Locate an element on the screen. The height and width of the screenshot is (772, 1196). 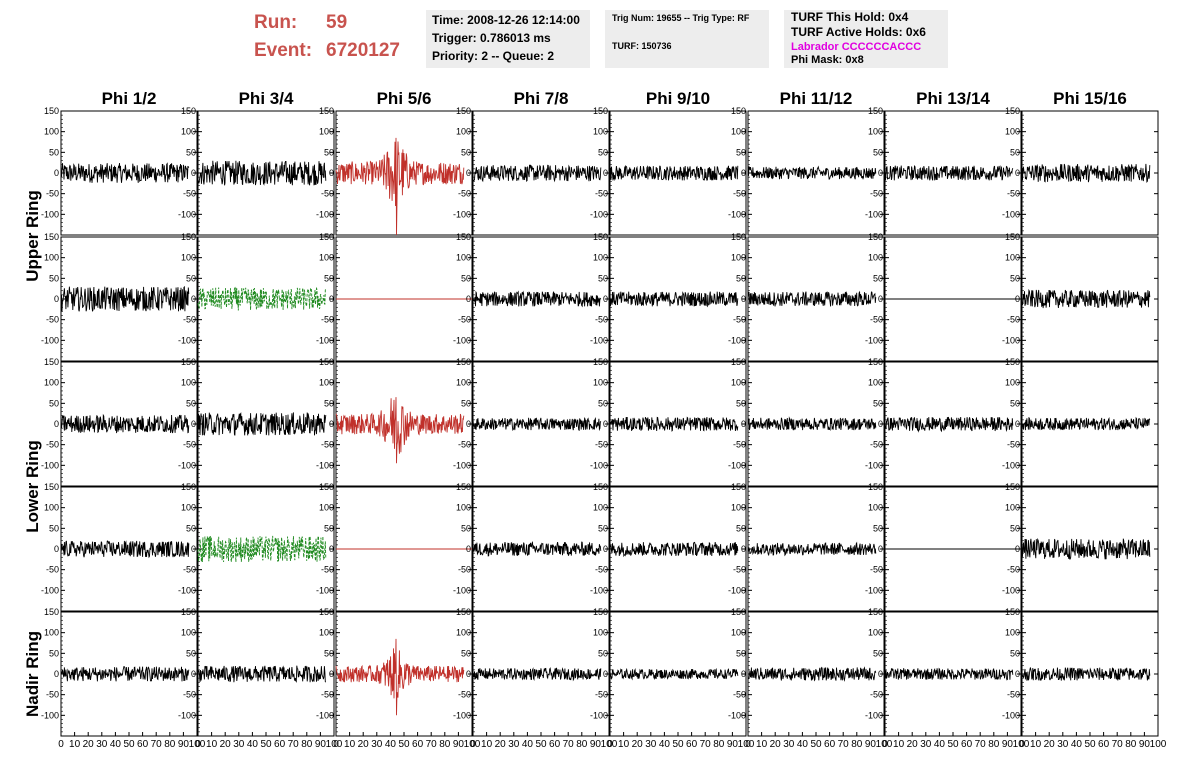
x-tick-label: 80 is located at coordinates (307, 744).